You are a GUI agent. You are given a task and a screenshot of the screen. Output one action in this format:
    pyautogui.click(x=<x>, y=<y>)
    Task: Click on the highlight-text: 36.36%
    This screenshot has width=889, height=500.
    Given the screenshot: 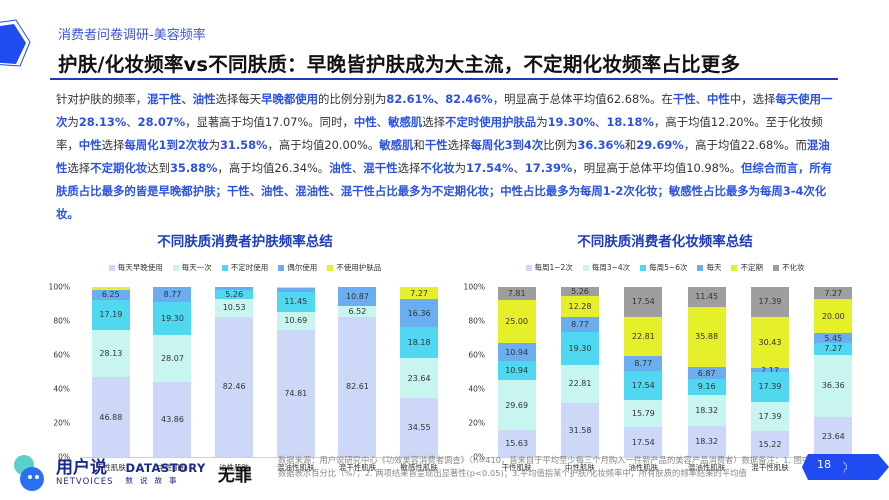 What is the action you would take?
    pyautogui.click(x=601, y=145)
    